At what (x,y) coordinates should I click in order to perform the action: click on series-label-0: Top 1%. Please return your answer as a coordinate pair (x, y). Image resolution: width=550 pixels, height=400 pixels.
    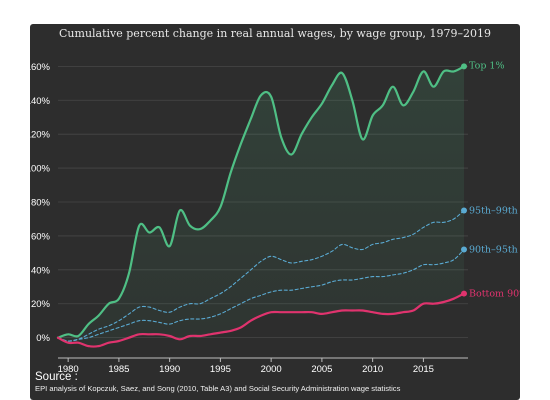
    Looking at the image, I should click on (487, 65).